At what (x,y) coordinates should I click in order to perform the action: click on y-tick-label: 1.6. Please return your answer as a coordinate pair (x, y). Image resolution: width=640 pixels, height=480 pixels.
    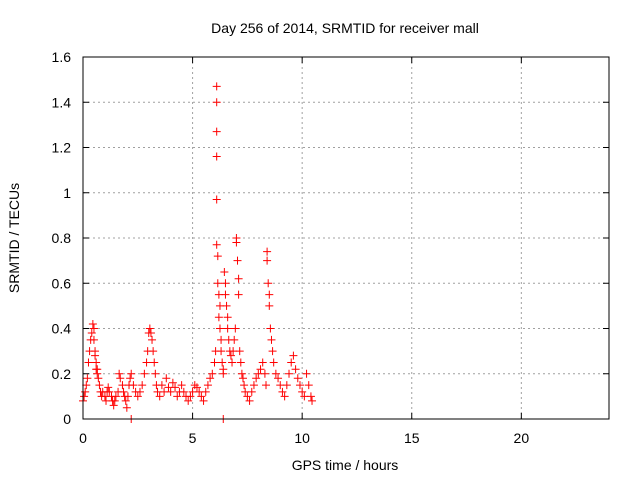
    Looking at the image, I should click on (62, 57).